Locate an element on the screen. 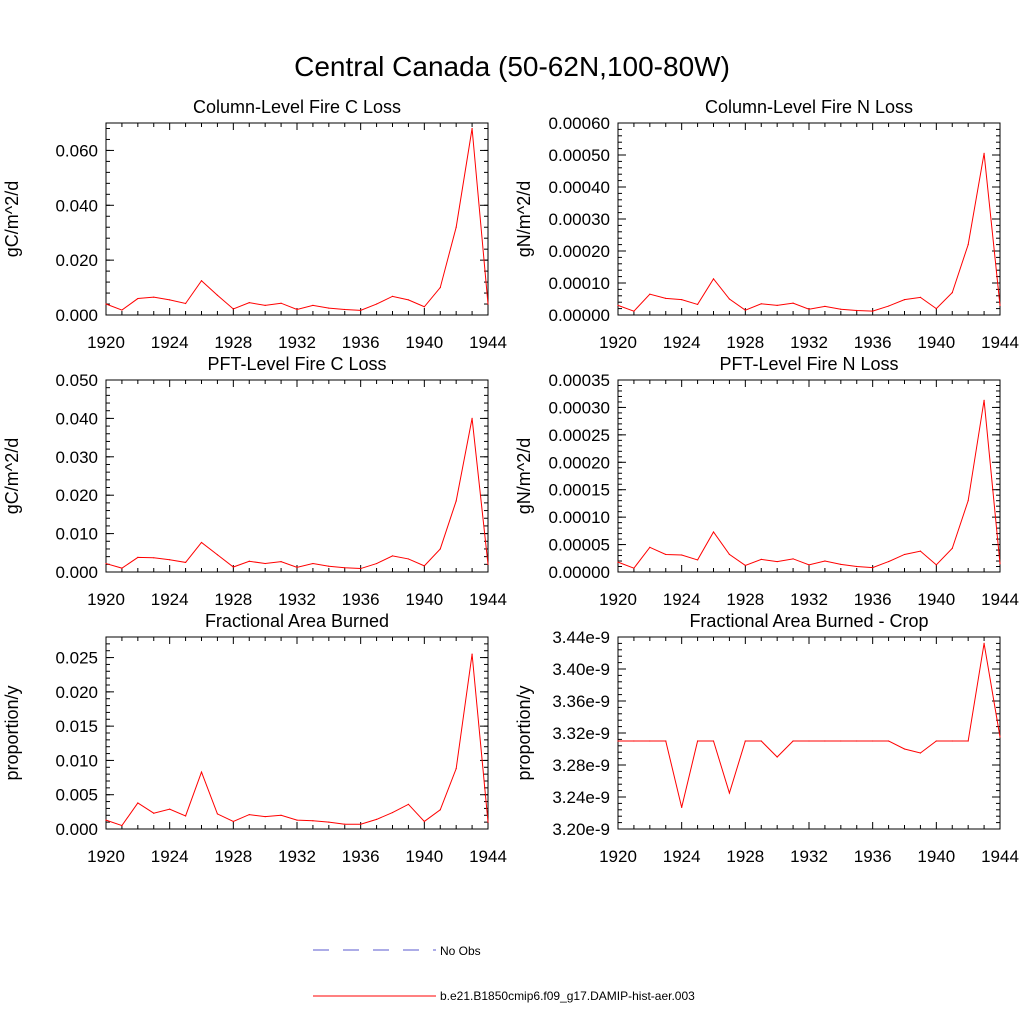 The image size is (1024, 1024). y-tick-label: 0.060 is located at coordinates (76, 150).